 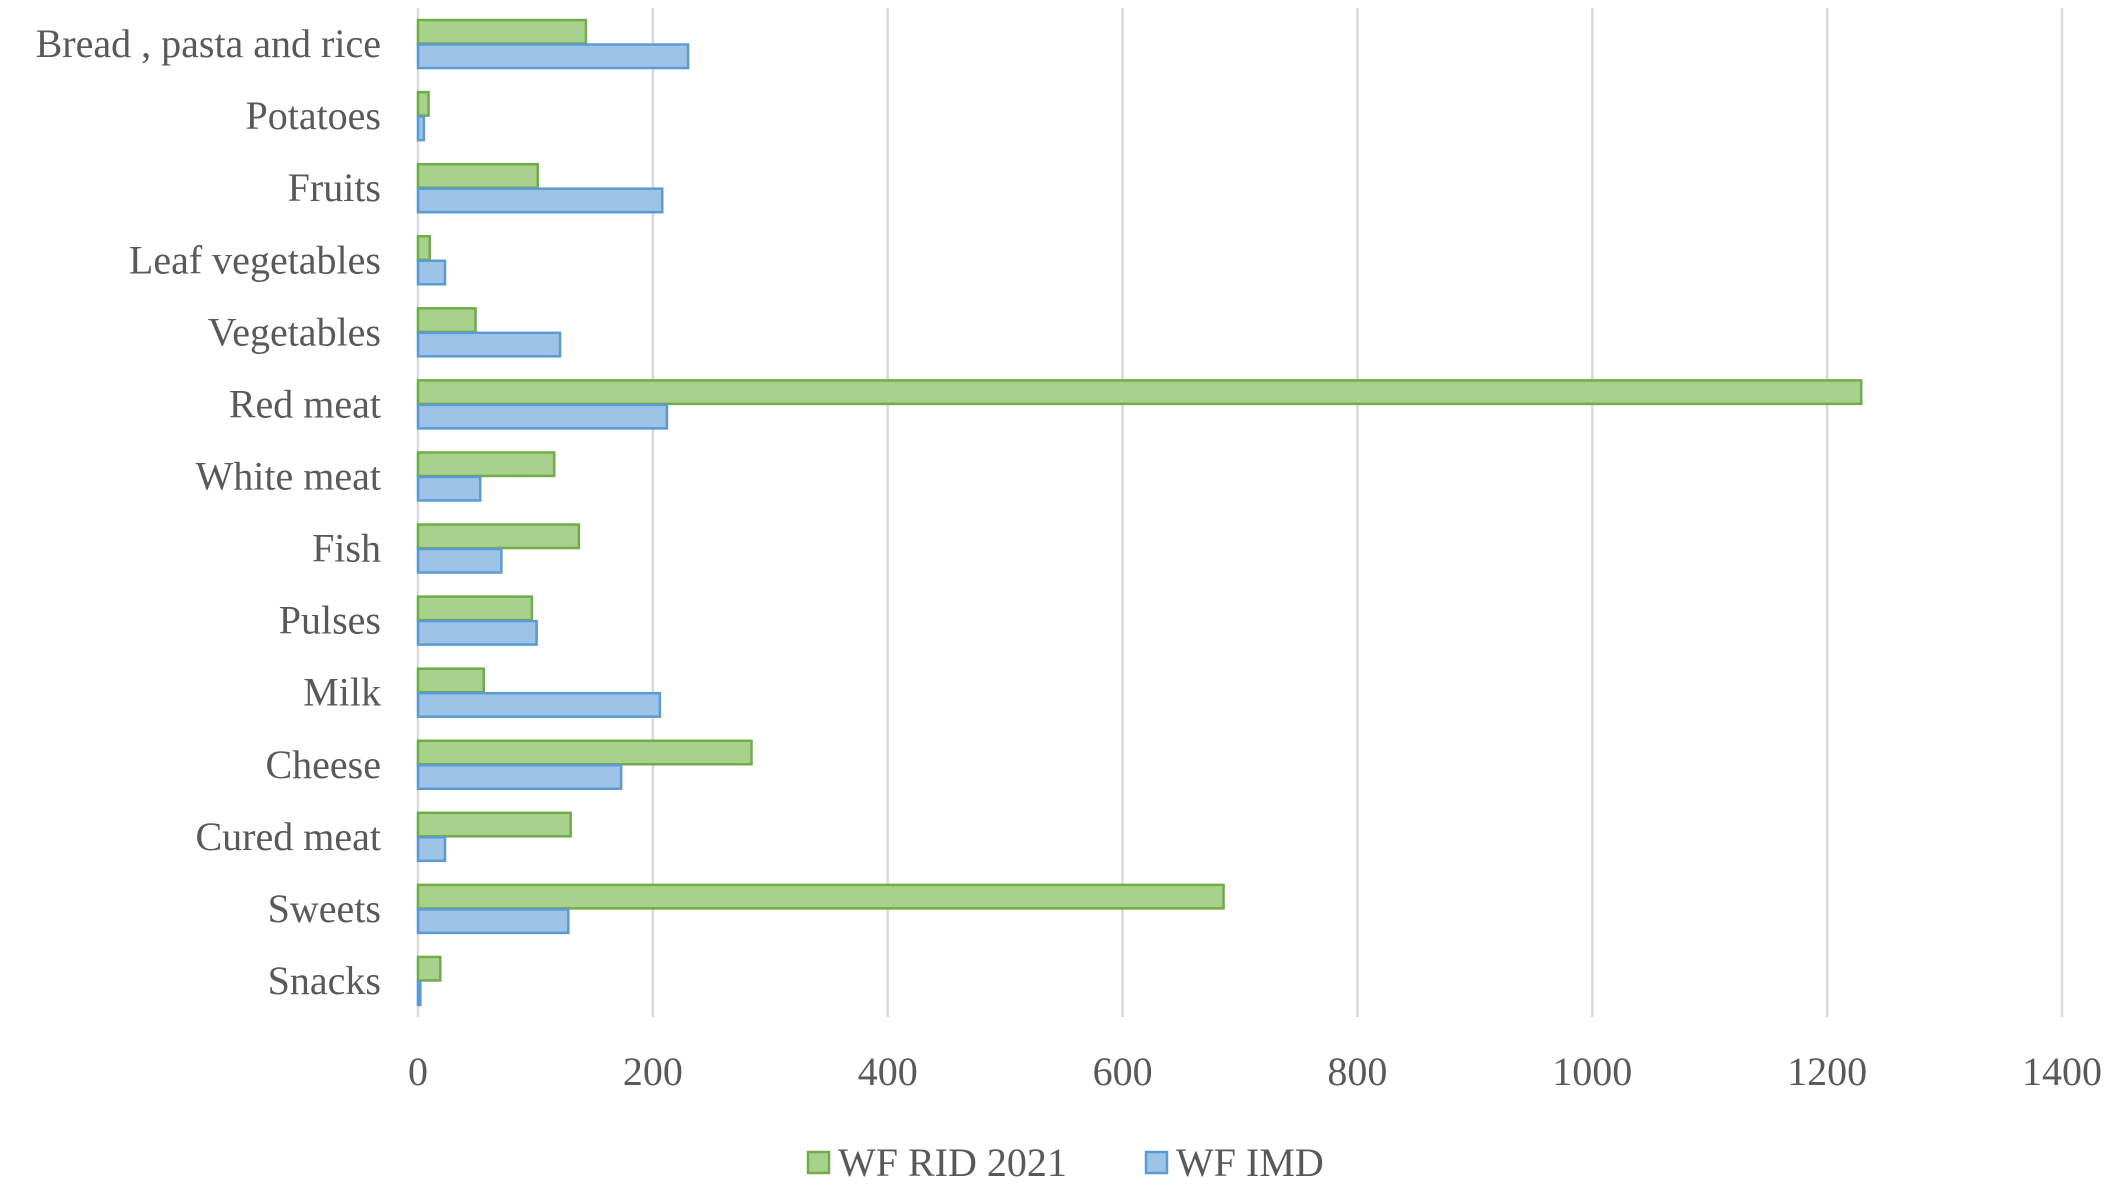 I want to click on category-label: Leaf vegetables, so click(x=255, y=259).